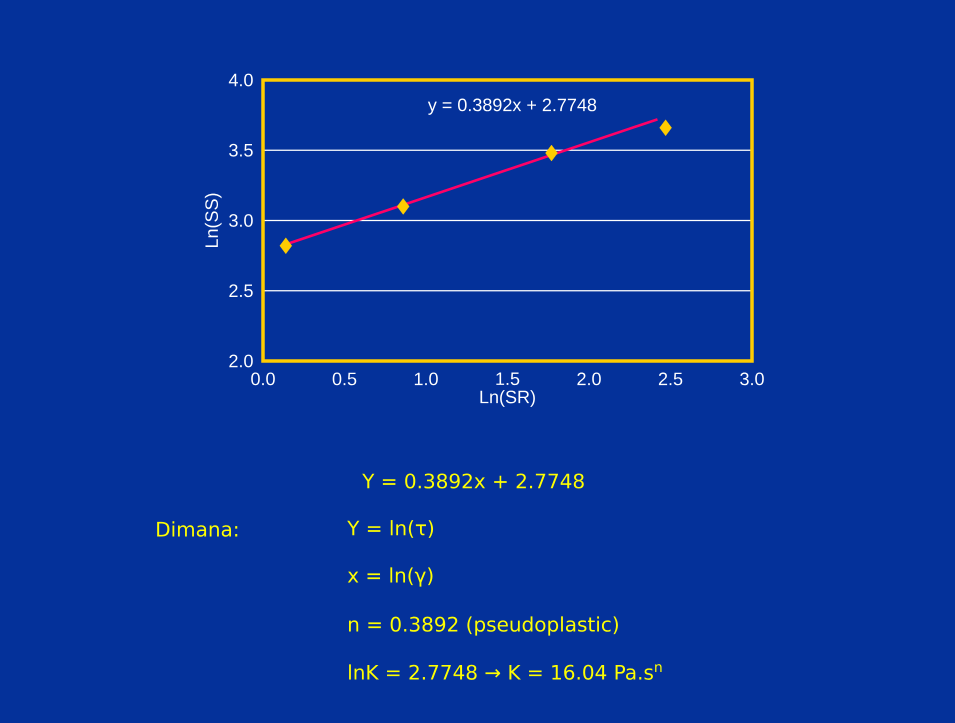  Describe the element at coordinates (483, 626) in the screenshot. I see `text: n = 0.3892 (pseudoplastic)` at that location.